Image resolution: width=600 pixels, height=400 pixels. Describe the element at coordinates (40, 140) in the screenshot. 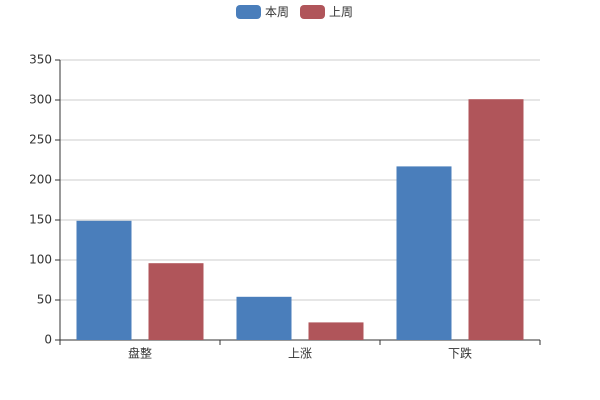

I see `y-tick-label: 250` at that location.